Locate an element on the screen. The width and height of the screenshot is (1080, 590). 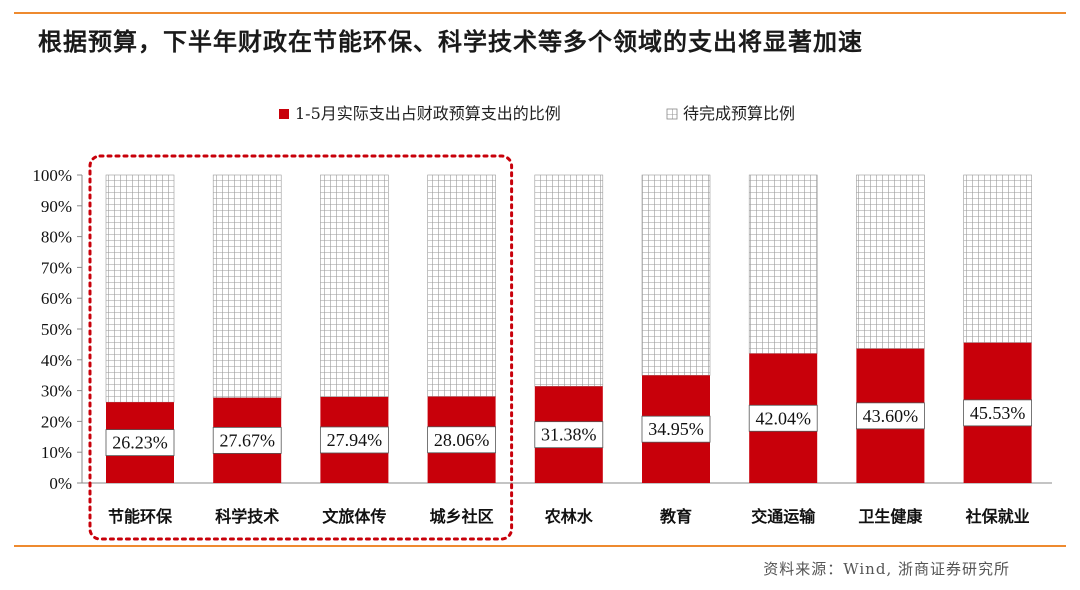
y-tick-label: 100% is located at coordinates (52, 175).